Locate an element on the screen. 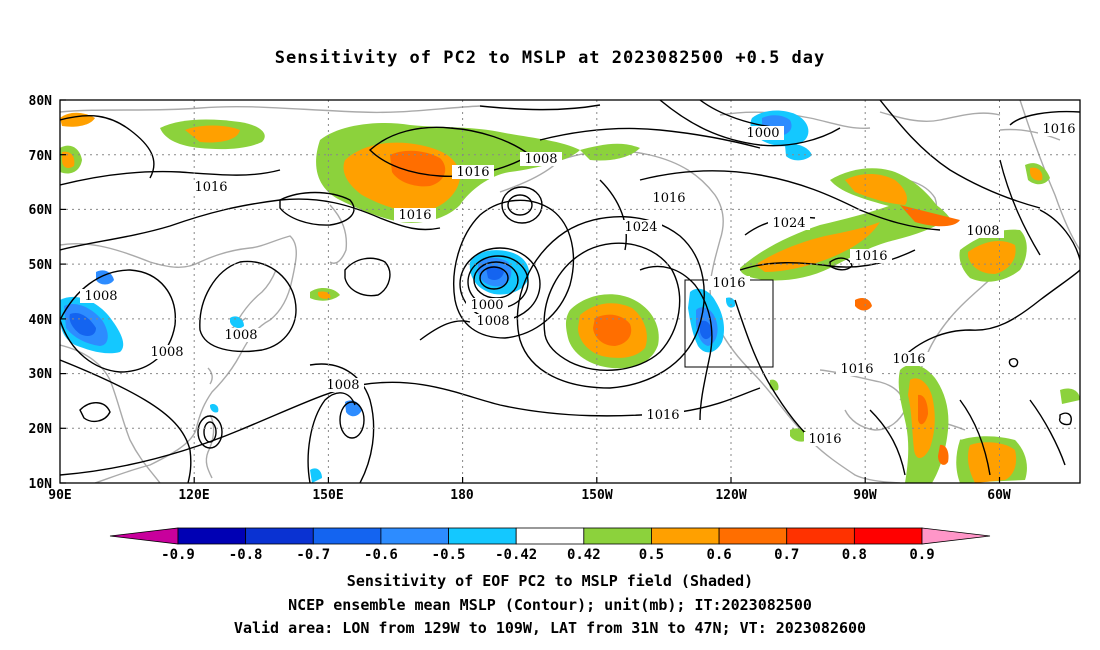 The width and height of the screenshot is (1100, 650). lat-tick-label: 10N is located at coordinates (41, 484).